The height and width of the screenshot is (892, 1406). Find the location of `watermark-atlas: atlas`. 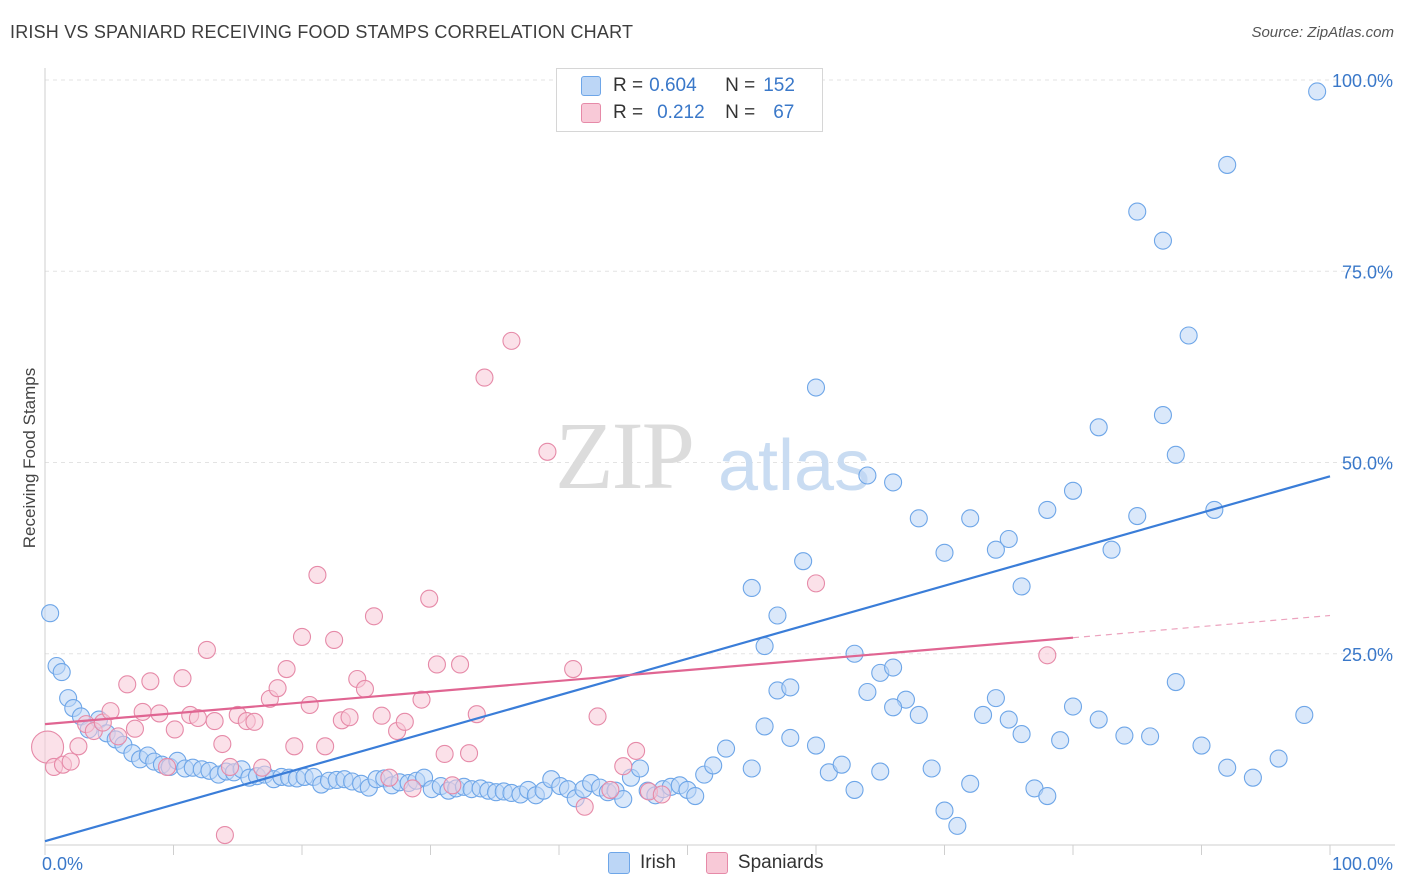

watermark-atlas: atlas is located at coordinates (794, 466).